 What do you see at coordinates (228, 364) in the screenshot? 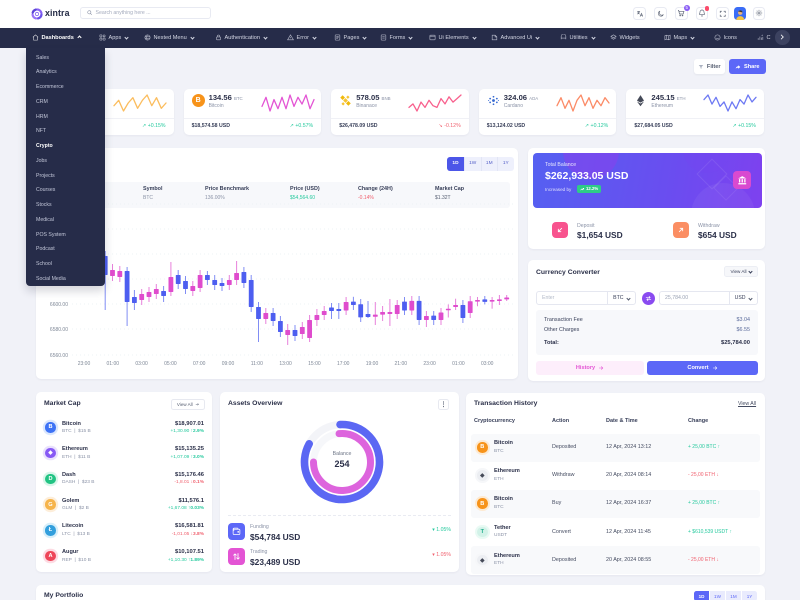
I see `svg-text: 09:00` at bounding box center [228, 364].